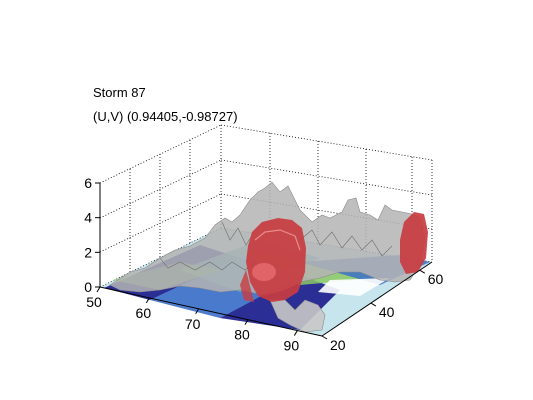 Image resolution: width=533 pixels, height=400 pixels. Describe the element at coordinates (338, 345) in the screenshot. I see `y-tick-label: 20` at that location.